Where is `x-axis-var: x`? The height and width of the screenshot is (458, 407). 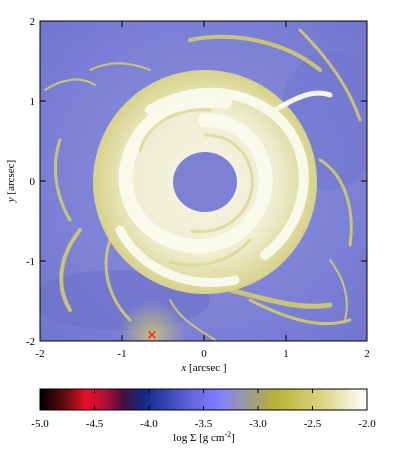
x-axis-var: x is located at coordinates (183, 368).